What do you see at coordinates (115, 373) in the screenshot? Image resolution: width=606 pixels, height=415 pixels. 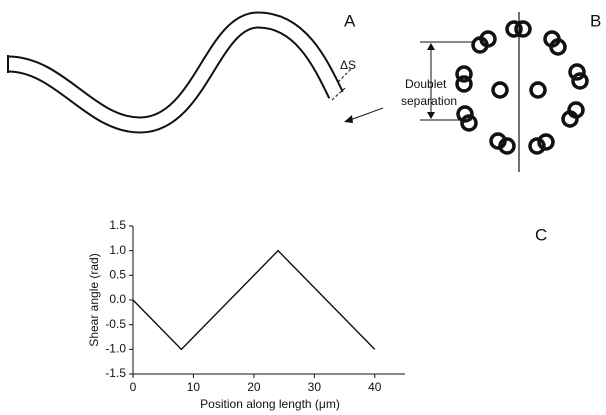 I see `y-tick-label: -1.5` at bounding box center [115, 373].